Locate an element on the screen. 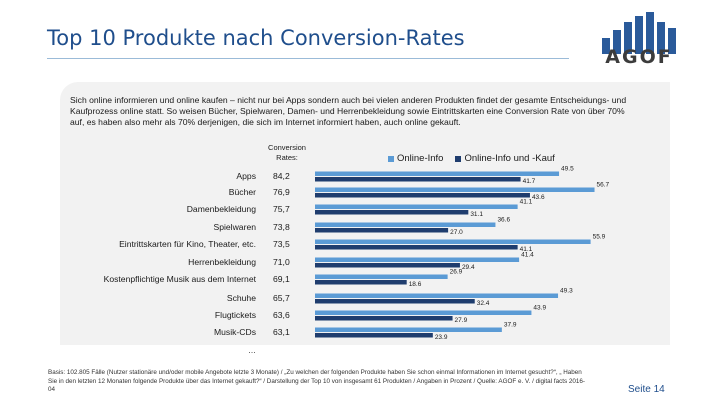  bar-value-label-online-buy: 23.9 is located at coordinates (441, 337).